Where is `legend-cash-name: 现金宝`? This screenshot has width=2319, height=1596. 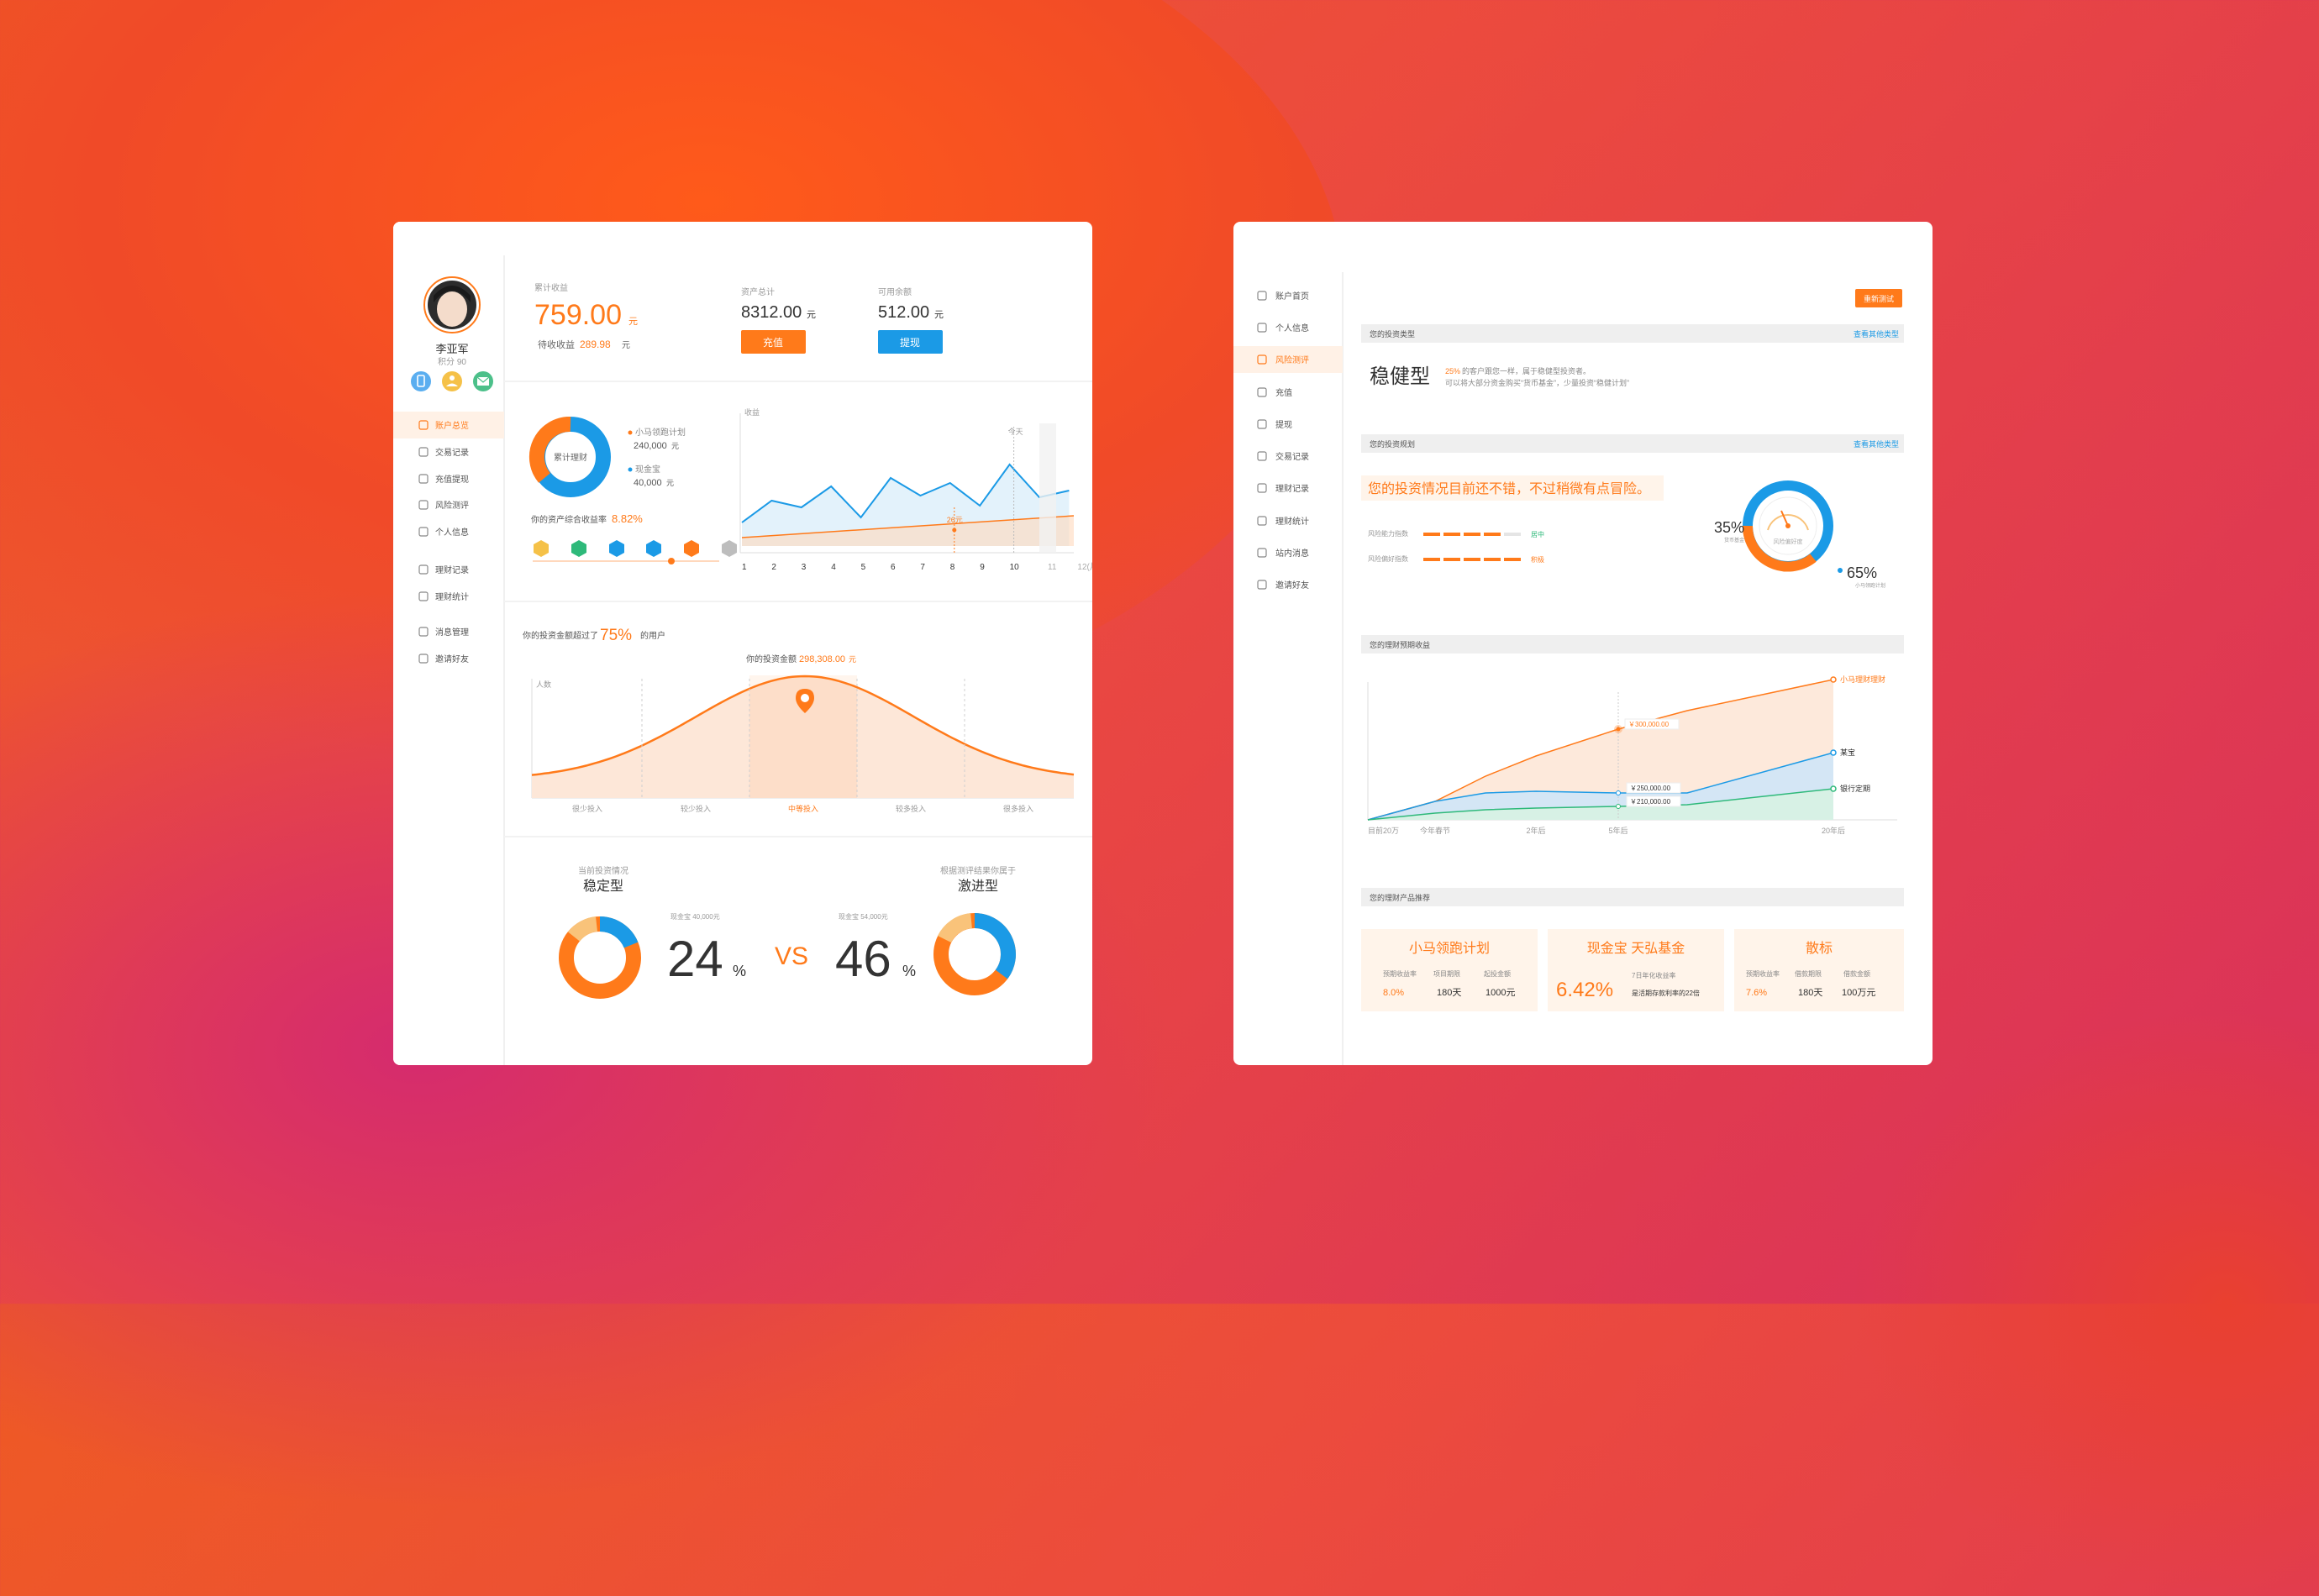 legend-cash-name: 现金宝 is located at coordinates (647, 469).